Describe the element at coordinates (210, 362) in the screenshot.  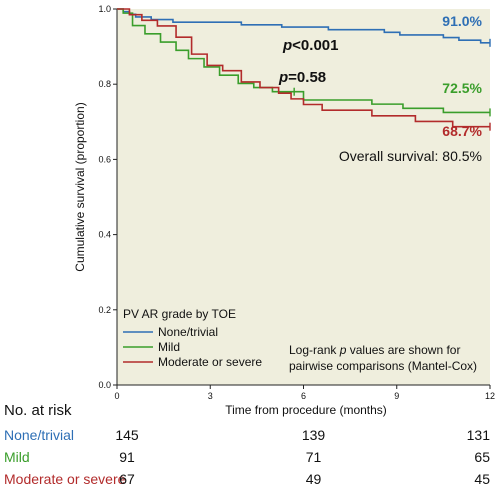
I see `legend-label: Moderate or severe` at that location.